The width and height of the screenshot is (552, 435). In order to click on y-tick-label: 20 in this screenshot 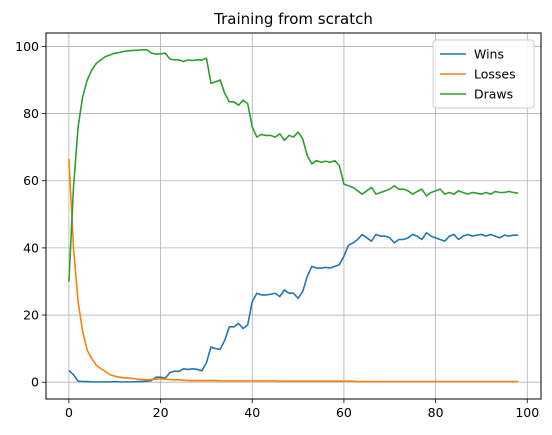, I will do `click(31, 315)`.